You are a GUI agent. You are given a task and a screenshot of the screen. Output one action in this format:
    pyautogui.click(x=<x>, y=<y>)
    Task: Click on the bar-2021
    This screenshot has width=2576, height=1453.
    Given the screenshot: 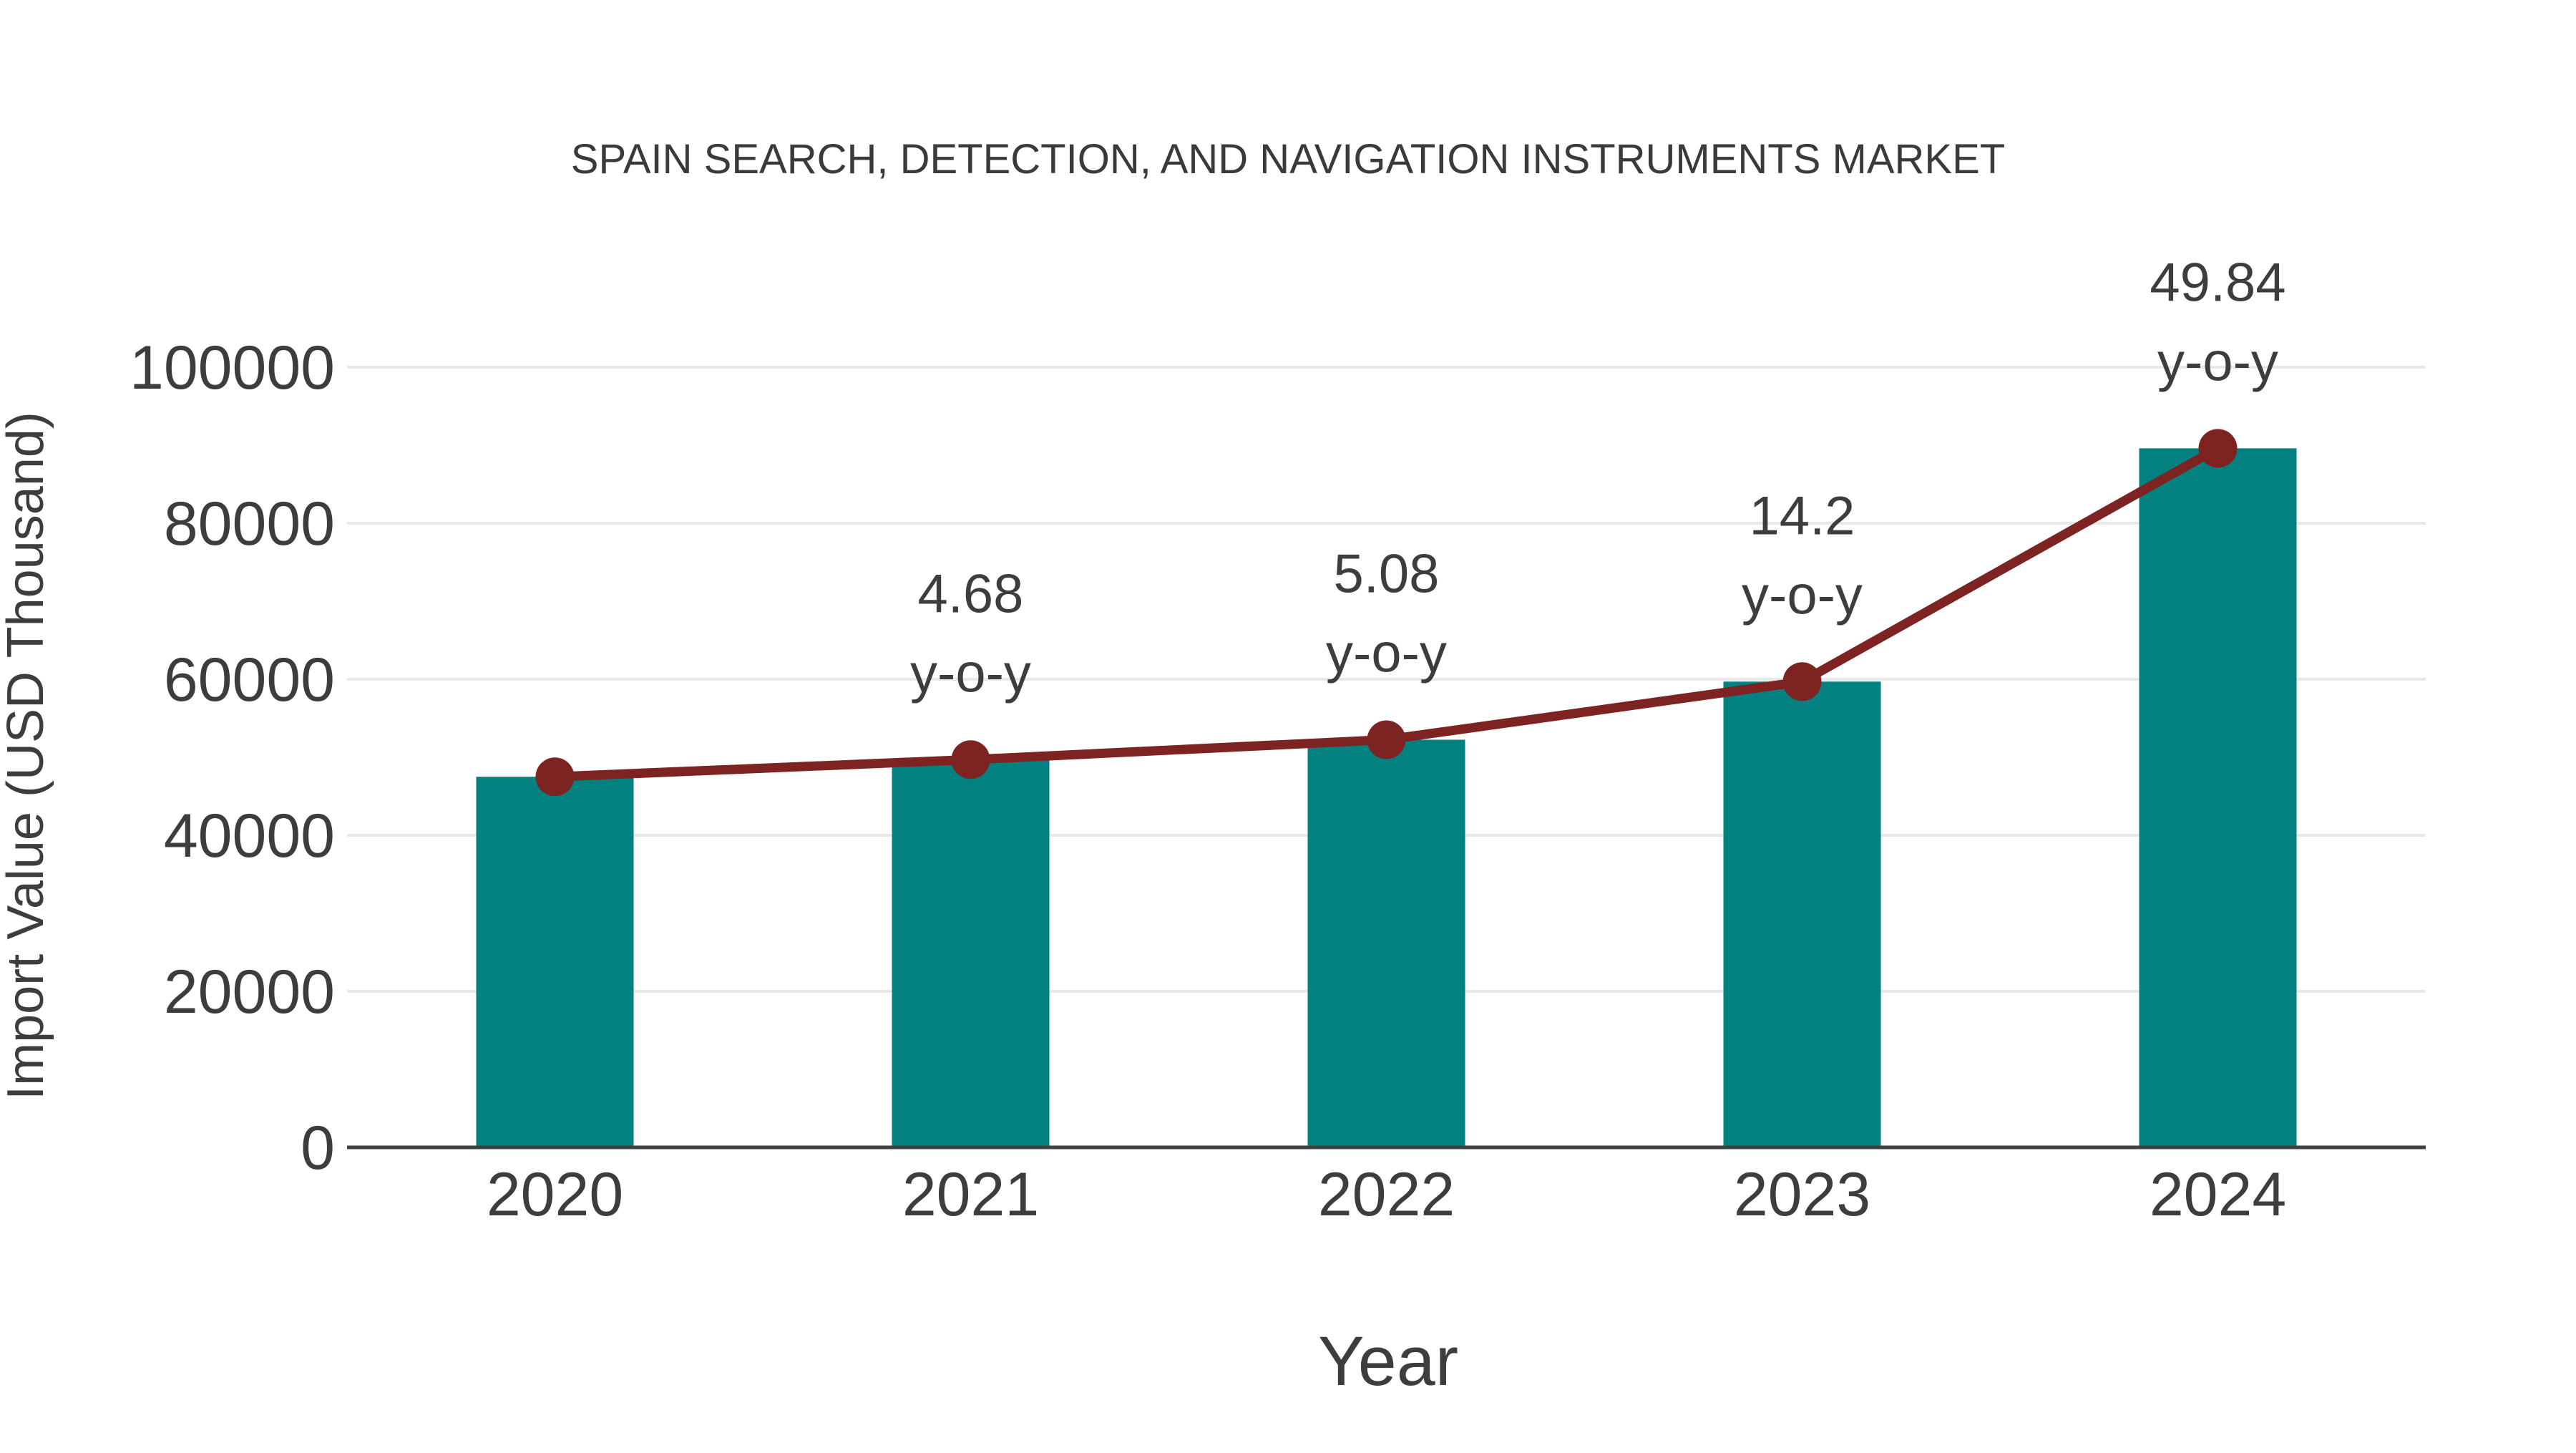 What is the action you would take?
    pyautogui.click(x=971, y=953)
    